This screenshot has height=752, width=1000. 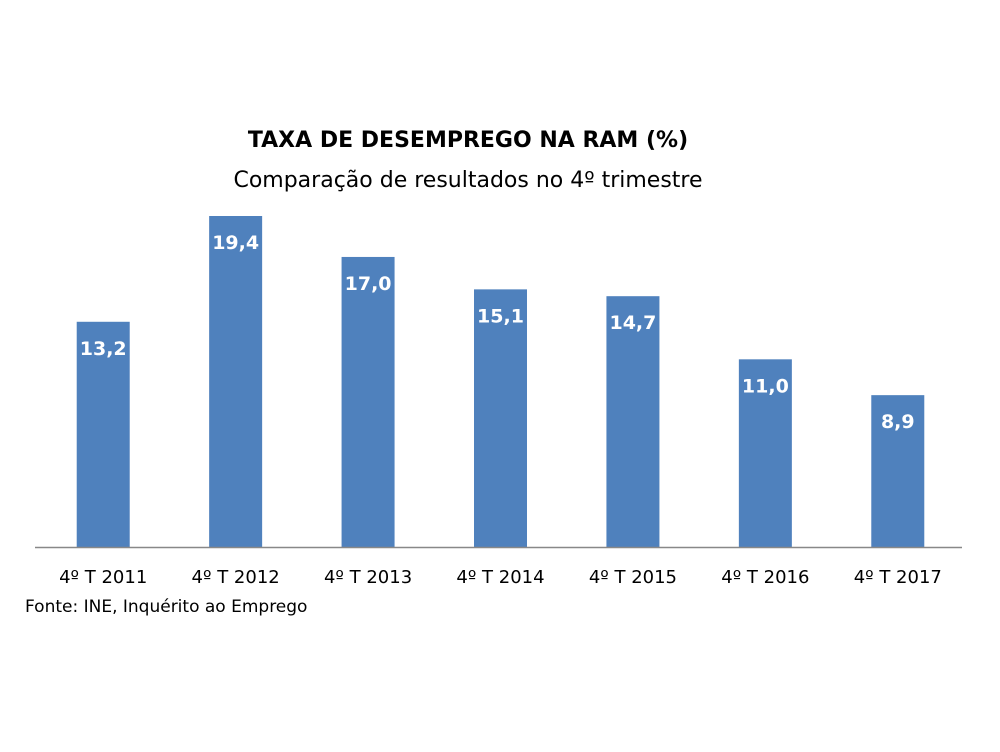 I want to click on x-tick-label: 4º T 2015, so click(x=633, y=577).